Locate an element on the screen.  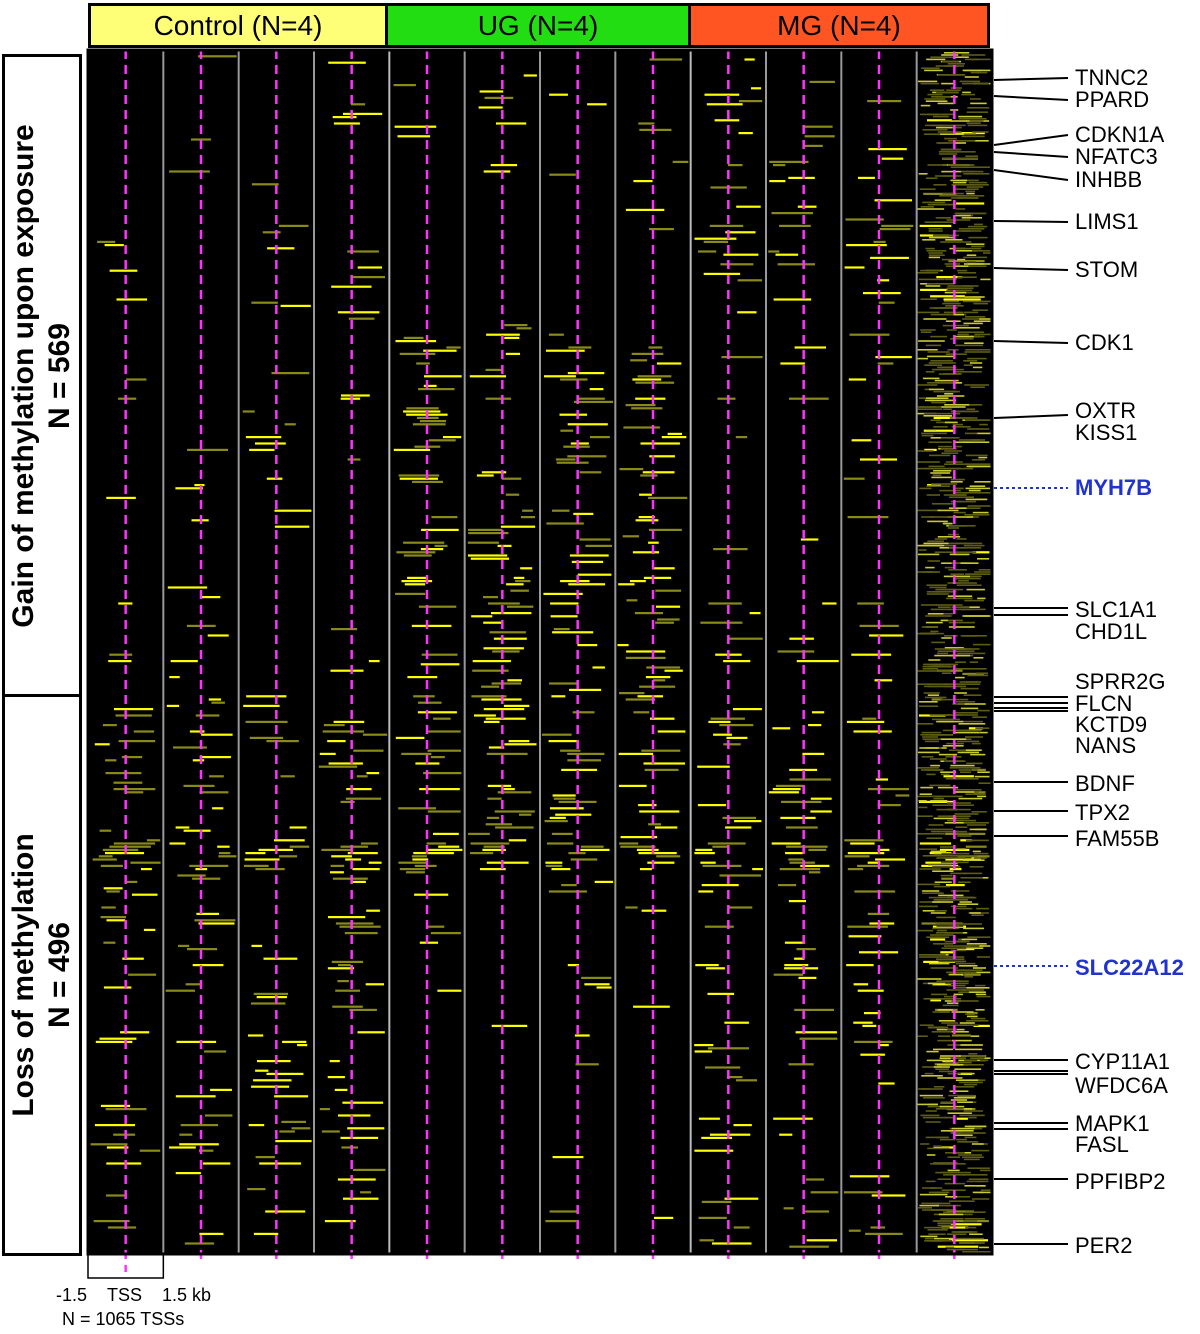
gene-label-sprr2g: SPRR2G is located at coordinates (1120, 681).